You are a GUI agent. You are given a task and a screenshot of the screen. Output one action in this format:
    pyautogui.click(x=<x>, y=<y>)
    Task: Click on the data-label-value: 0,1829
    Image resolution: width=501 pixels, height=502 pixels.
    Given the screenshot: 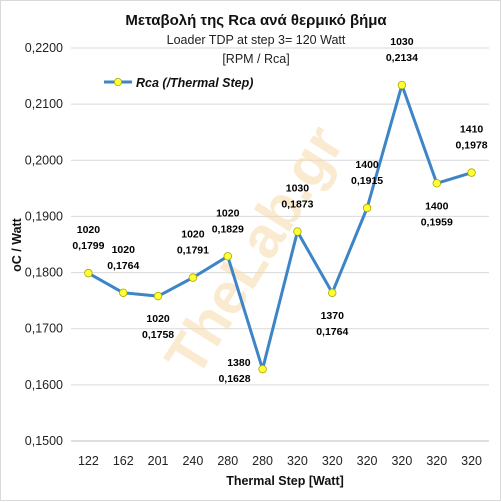 What is the action you would take?
    pyautogui.click(x=228, y=229)
    